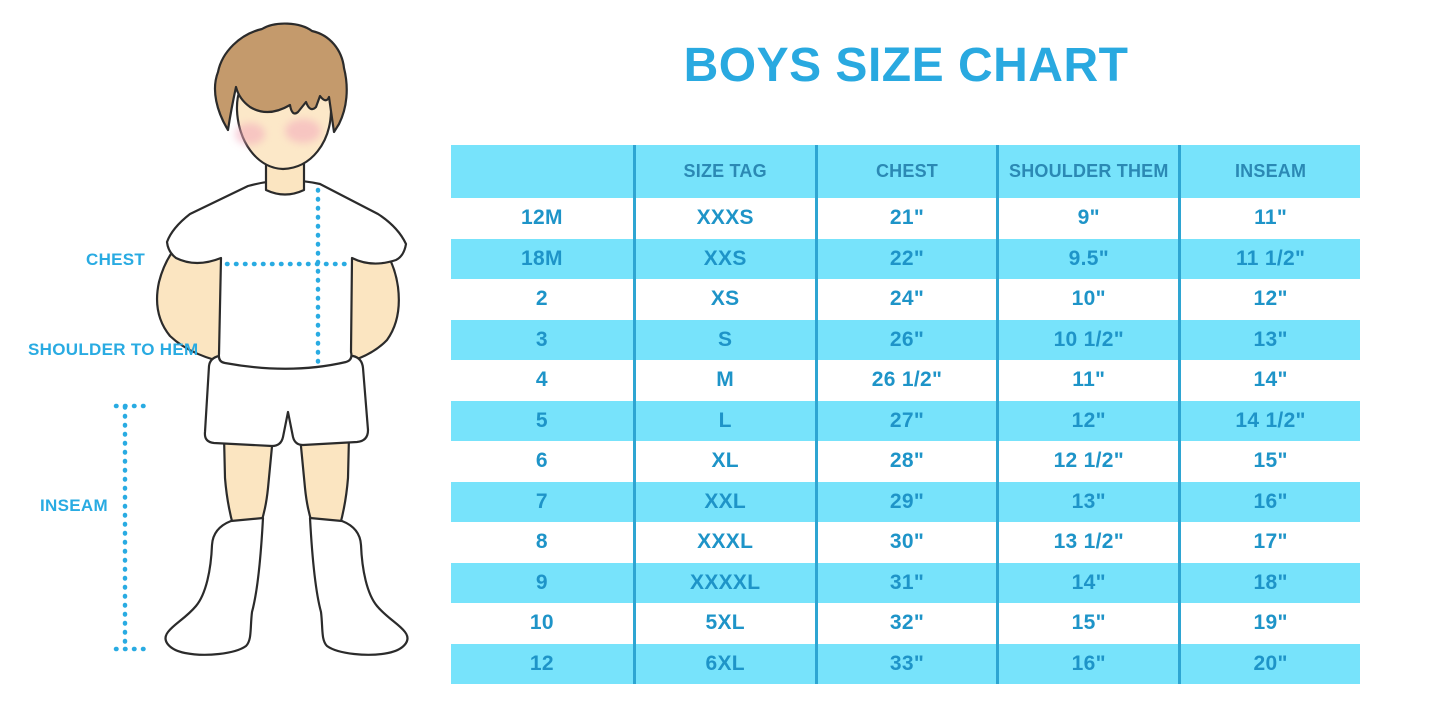  I want to click on value-cell: 10", so click(1087, 299).